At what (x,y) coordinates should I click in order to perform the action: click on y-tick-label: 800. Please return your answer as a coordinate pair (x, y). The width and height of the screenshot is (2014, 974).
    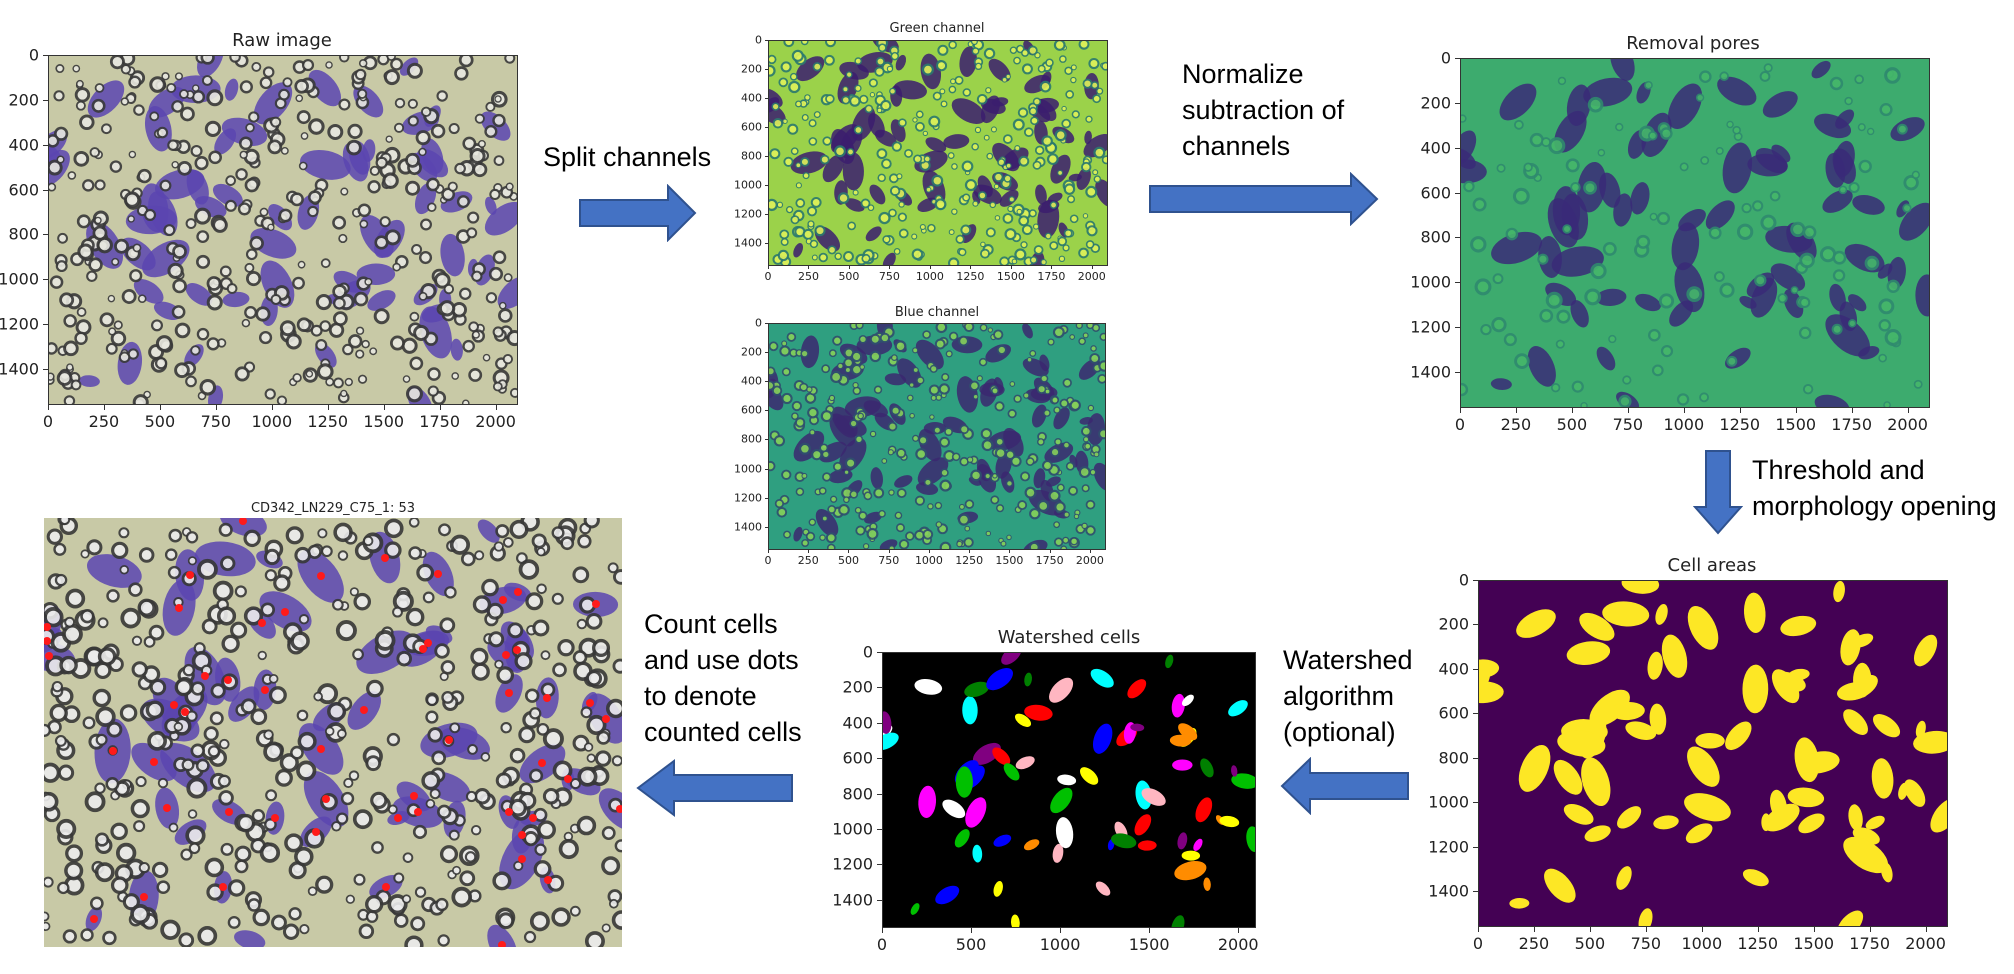
    Looking at the image, I should click on (857, 794).